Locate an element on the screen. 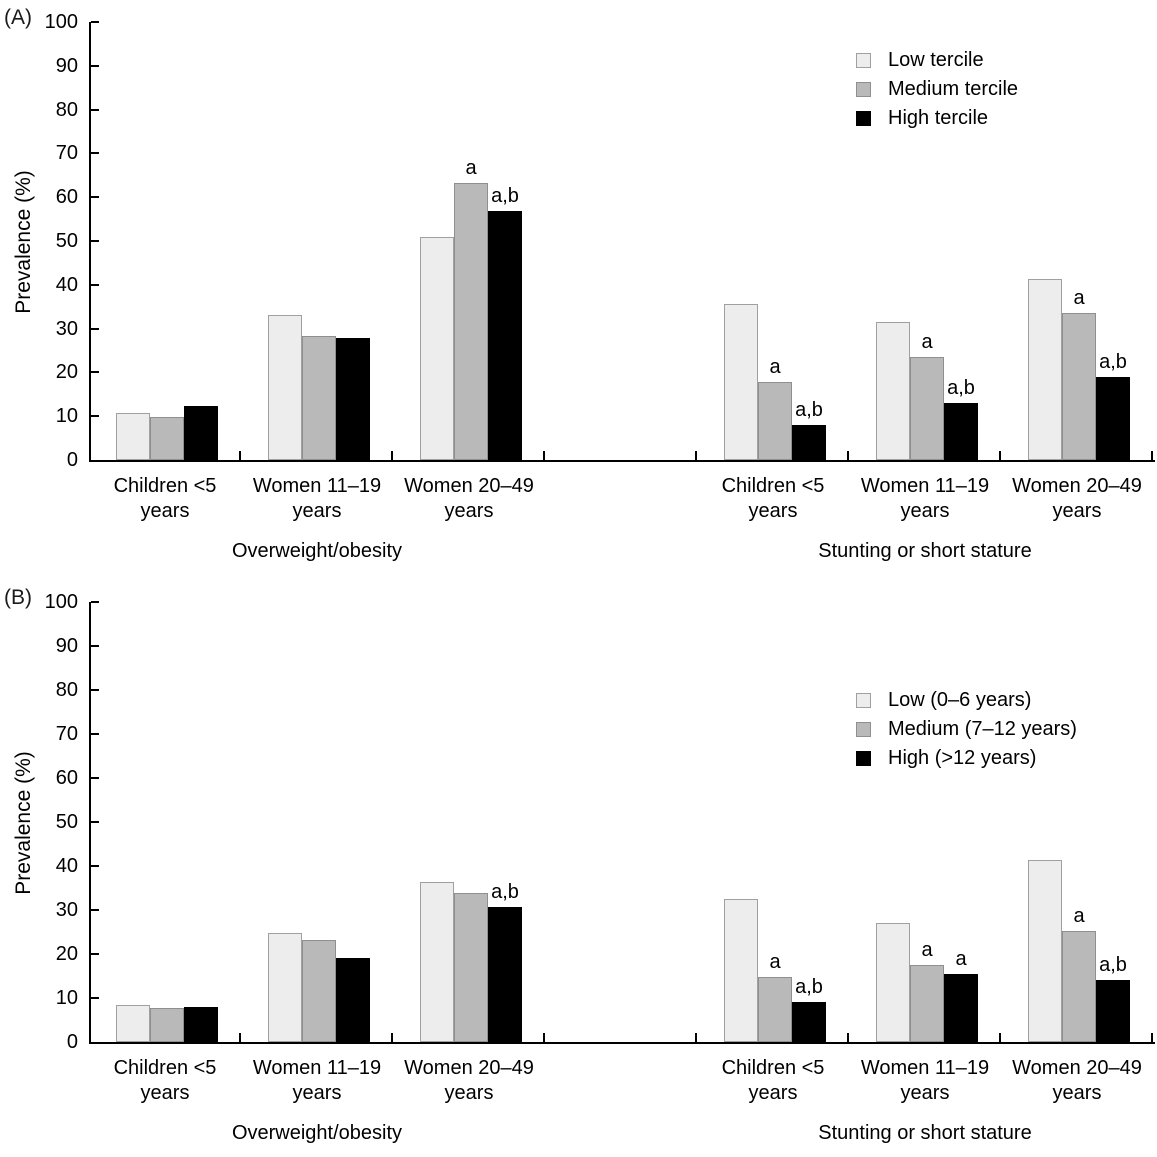 The image size is (1157, 1157). legend-label: Low tercile is located at coordinates (936, 60).